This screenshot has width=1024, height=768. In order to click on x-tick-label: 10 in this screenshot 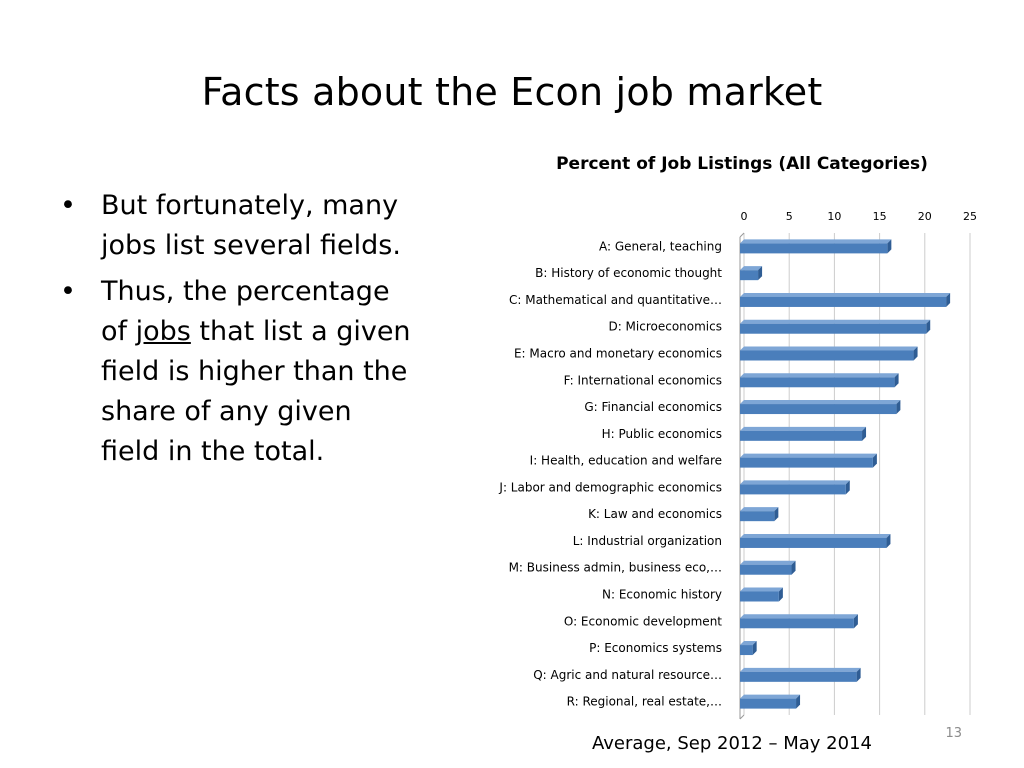, I will do `click(834, 216)`.